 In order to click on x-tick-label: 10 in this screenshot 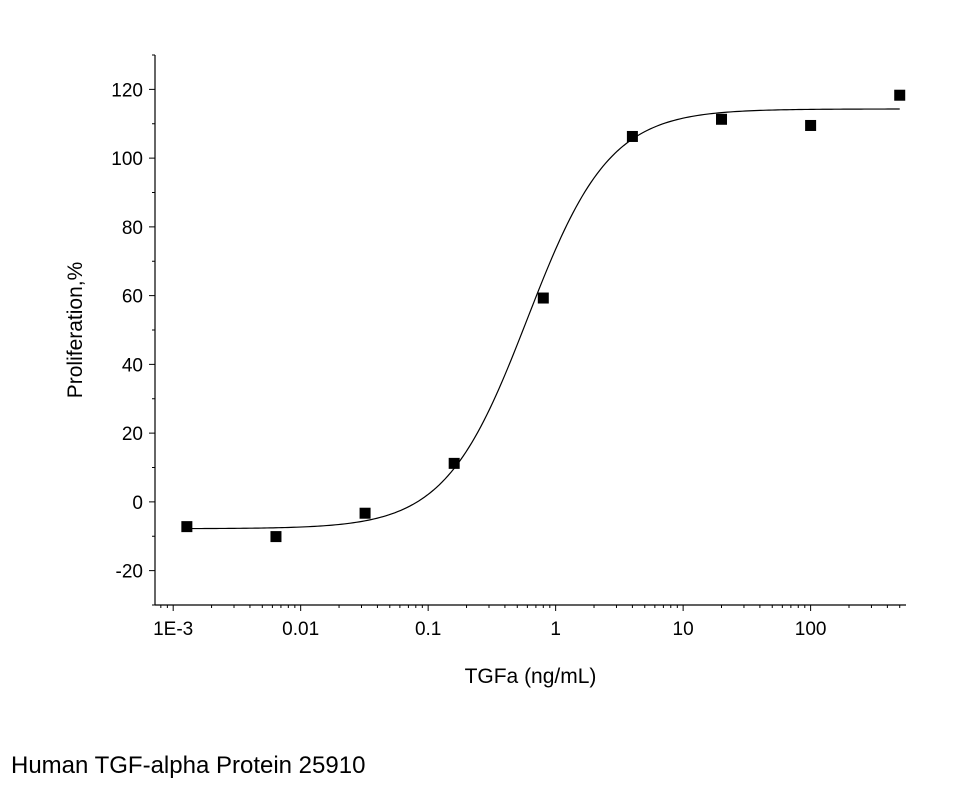, I will do `click(683, 629)`.